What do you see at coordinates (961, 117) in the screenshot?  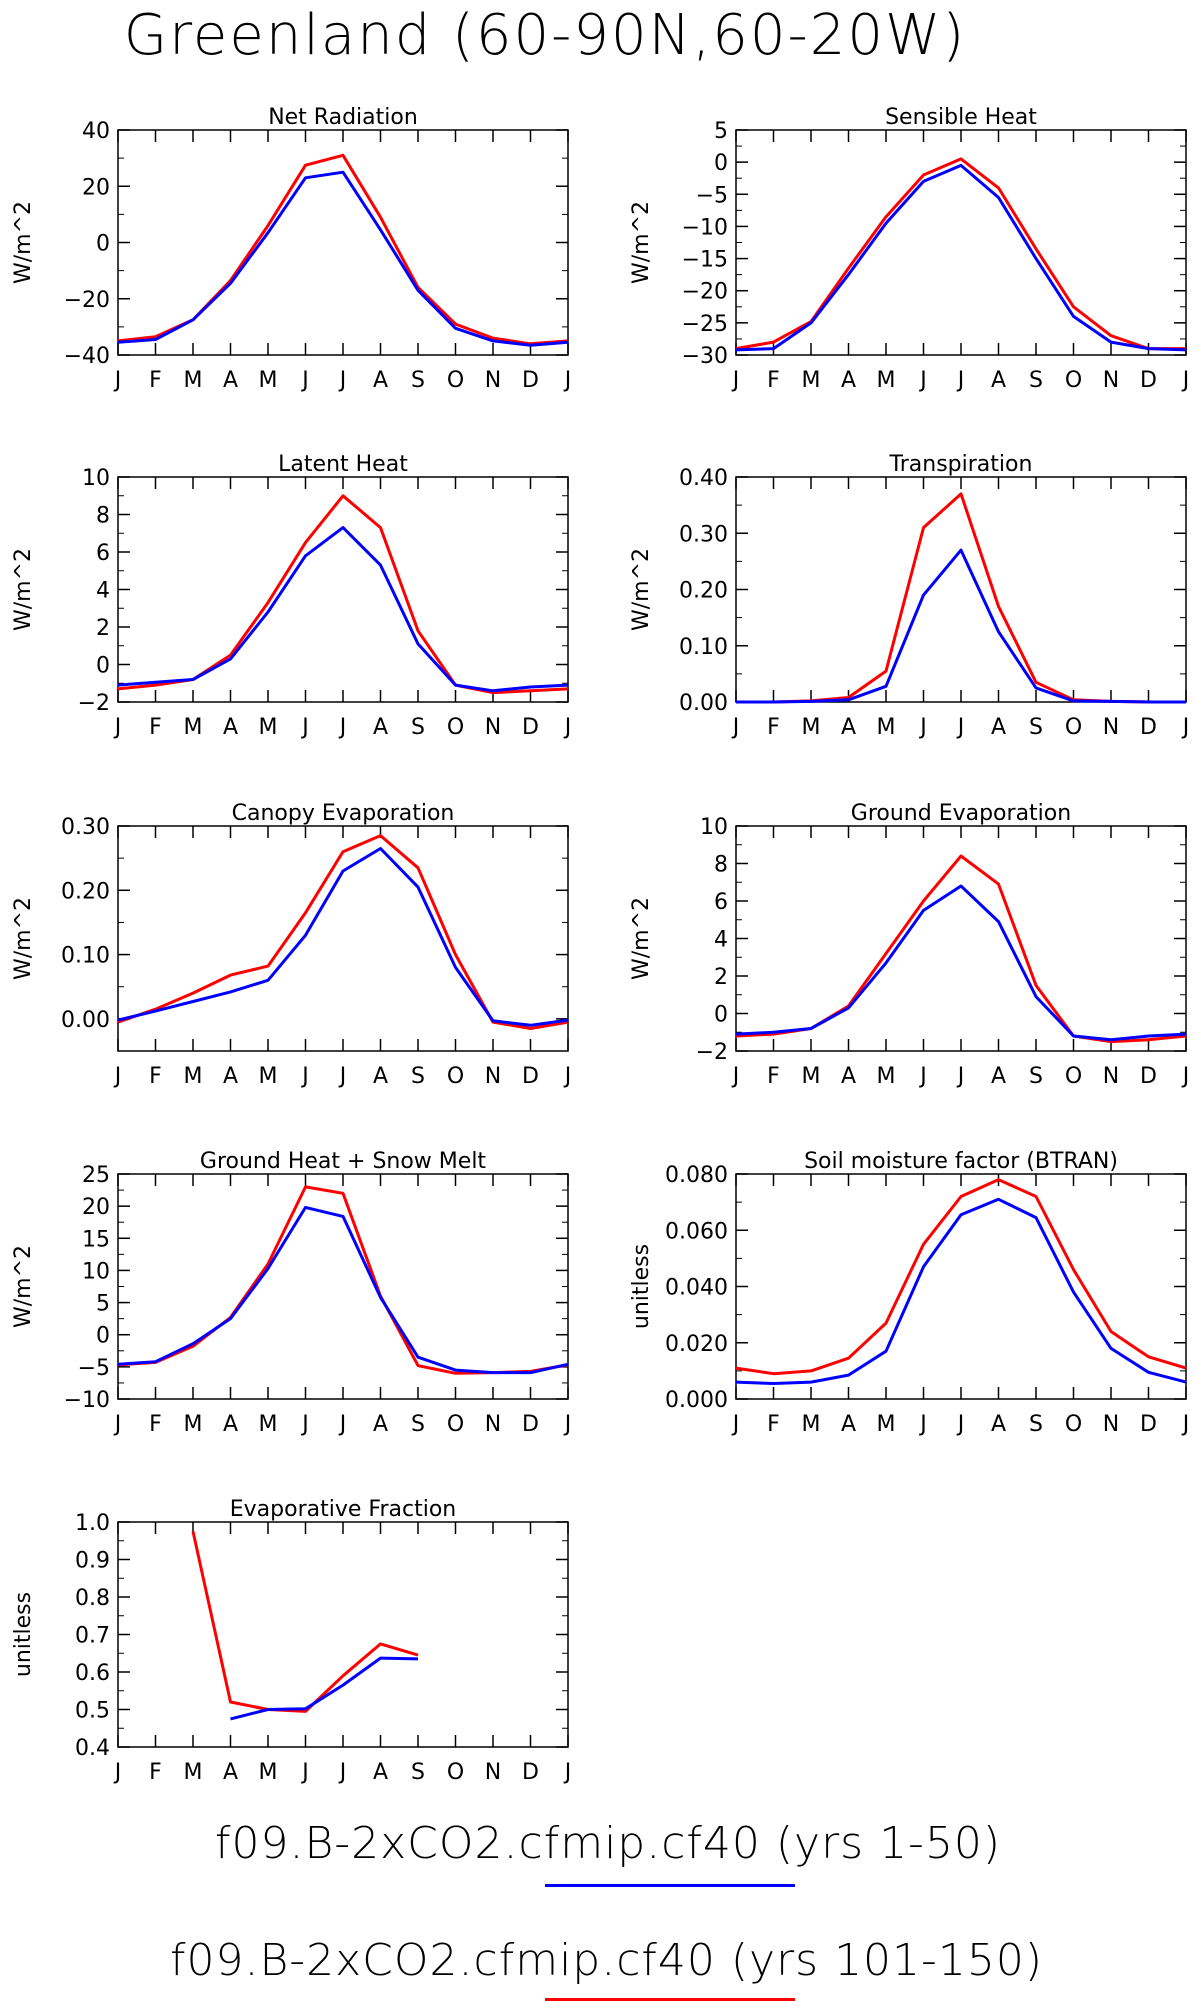 I see `chart-title: Sensible Heat` at bounding box center [961, 117].